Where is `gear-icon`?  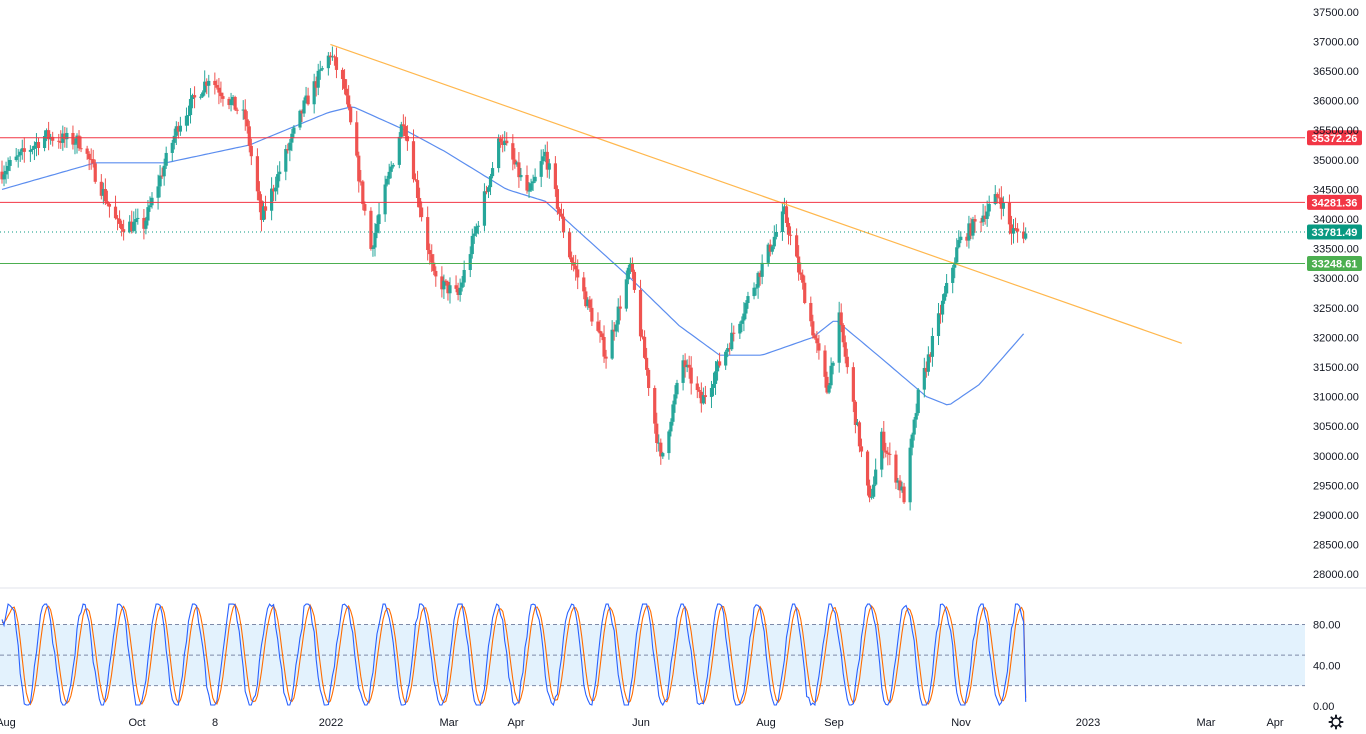 gear-icon is located at coordinates (1336, 722).